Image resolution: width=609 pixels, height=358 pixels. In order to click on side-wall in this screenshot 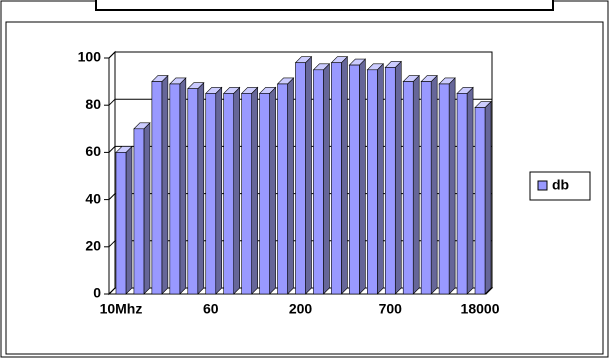, I will do `click(112, 173)`.